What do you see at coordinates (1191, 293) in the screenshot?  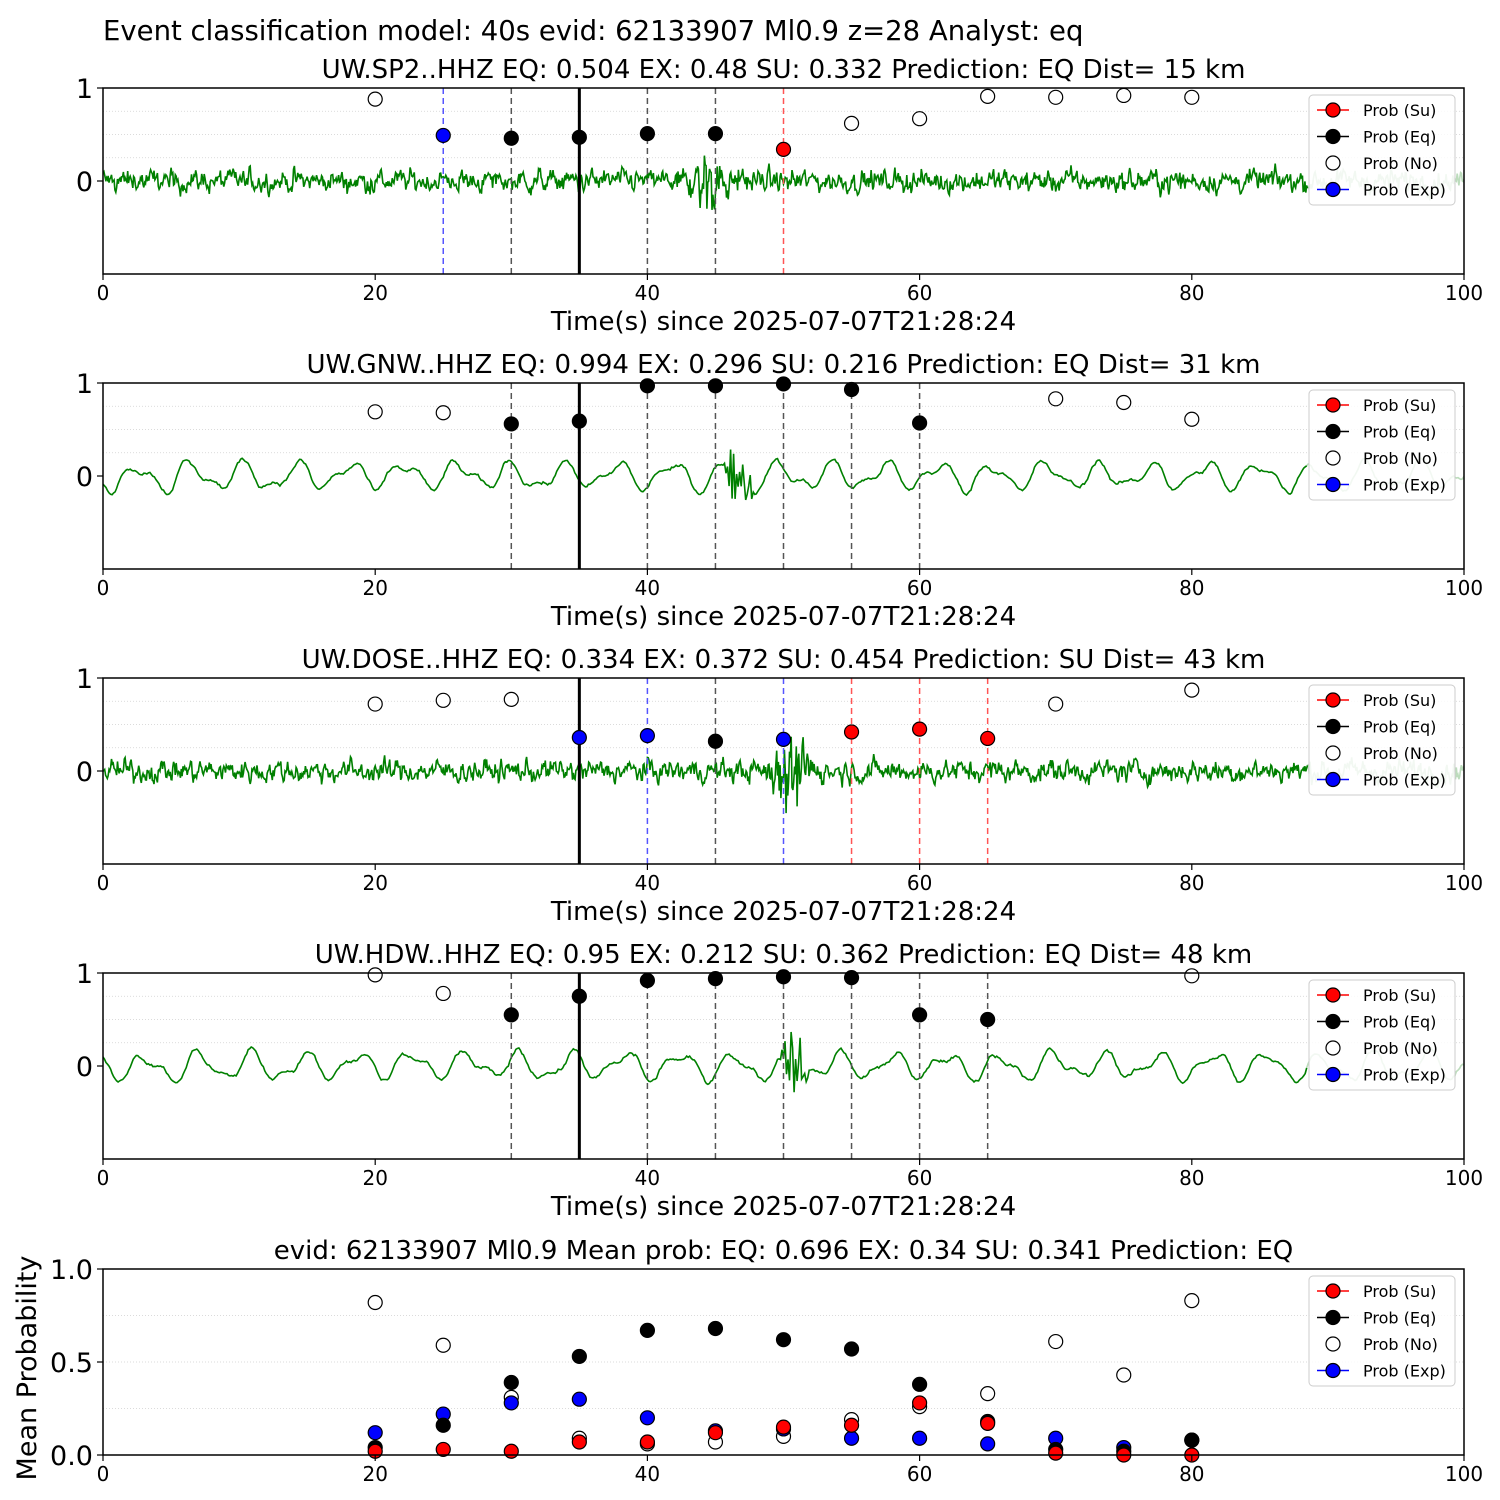 I see `x-tick-label: 80` at bounding box center [1191, 293].